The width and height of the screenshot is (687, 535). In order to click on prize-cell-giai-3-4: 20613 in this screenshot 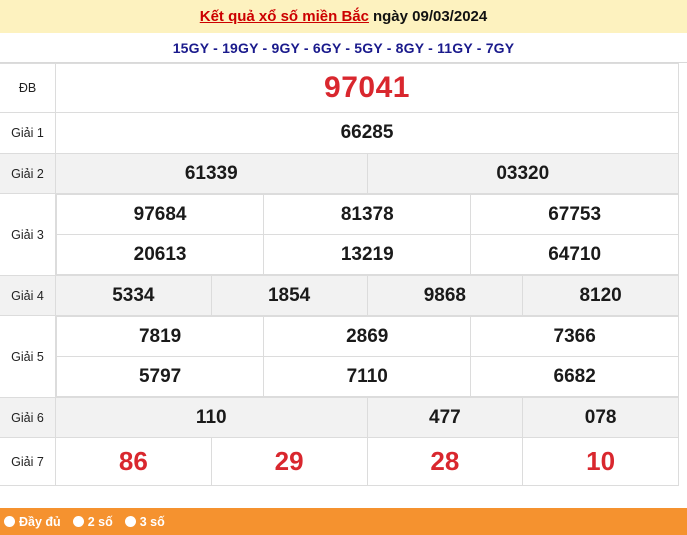, I will do `click(160, 254)`.